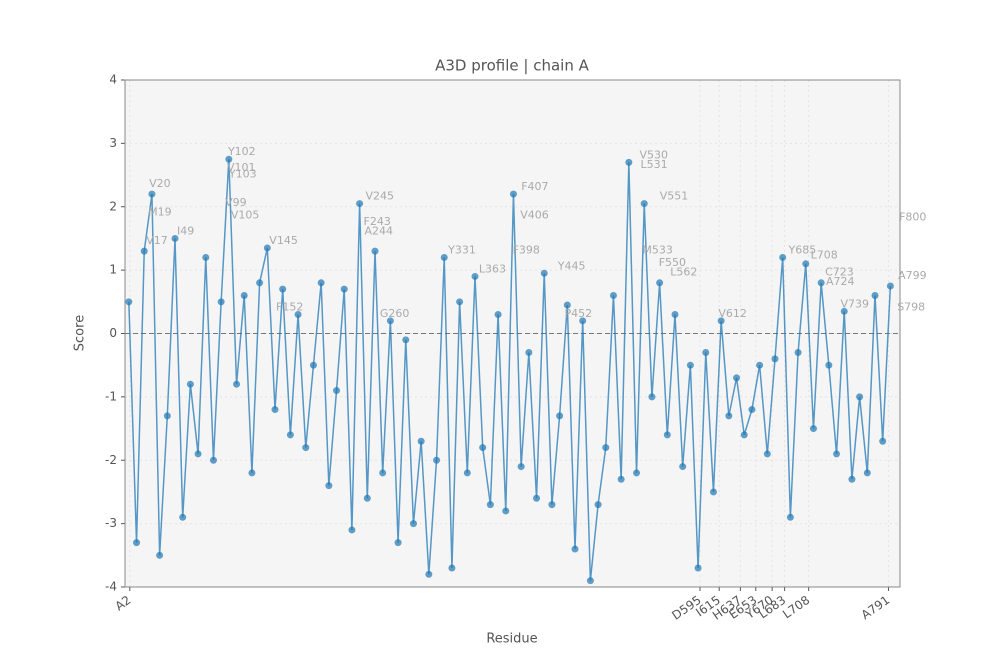 This screenshot has height=660, width=1000. Describe the element at coordinates (160, 183) in the screenshot. I see `annotation: V20` at that location.